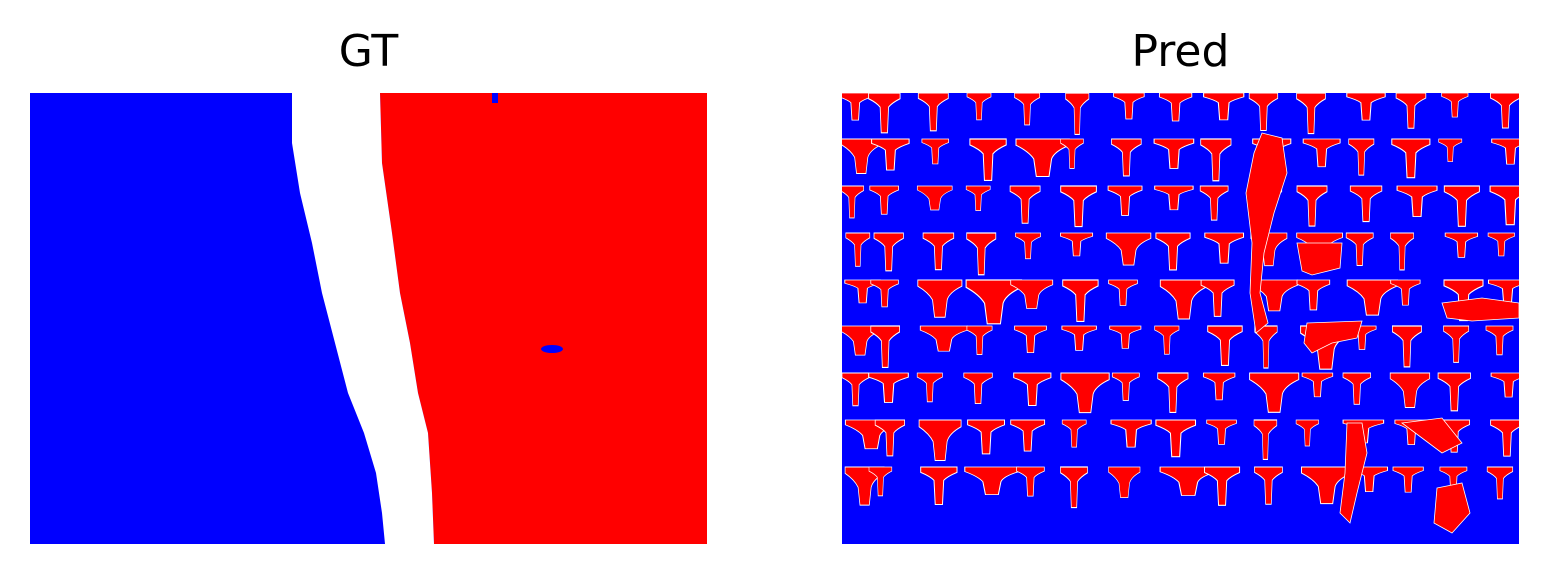  Describe the element at coordinates (552, 349) in the screenshot. I see `gt-blue-spot` at that location.